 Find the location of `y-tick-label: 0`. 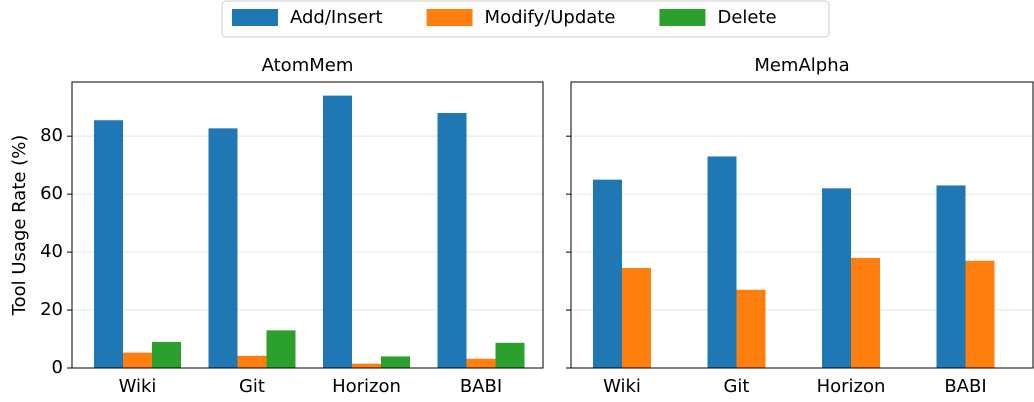

y-tick-label: 0 is located at coordinates (57, 367).